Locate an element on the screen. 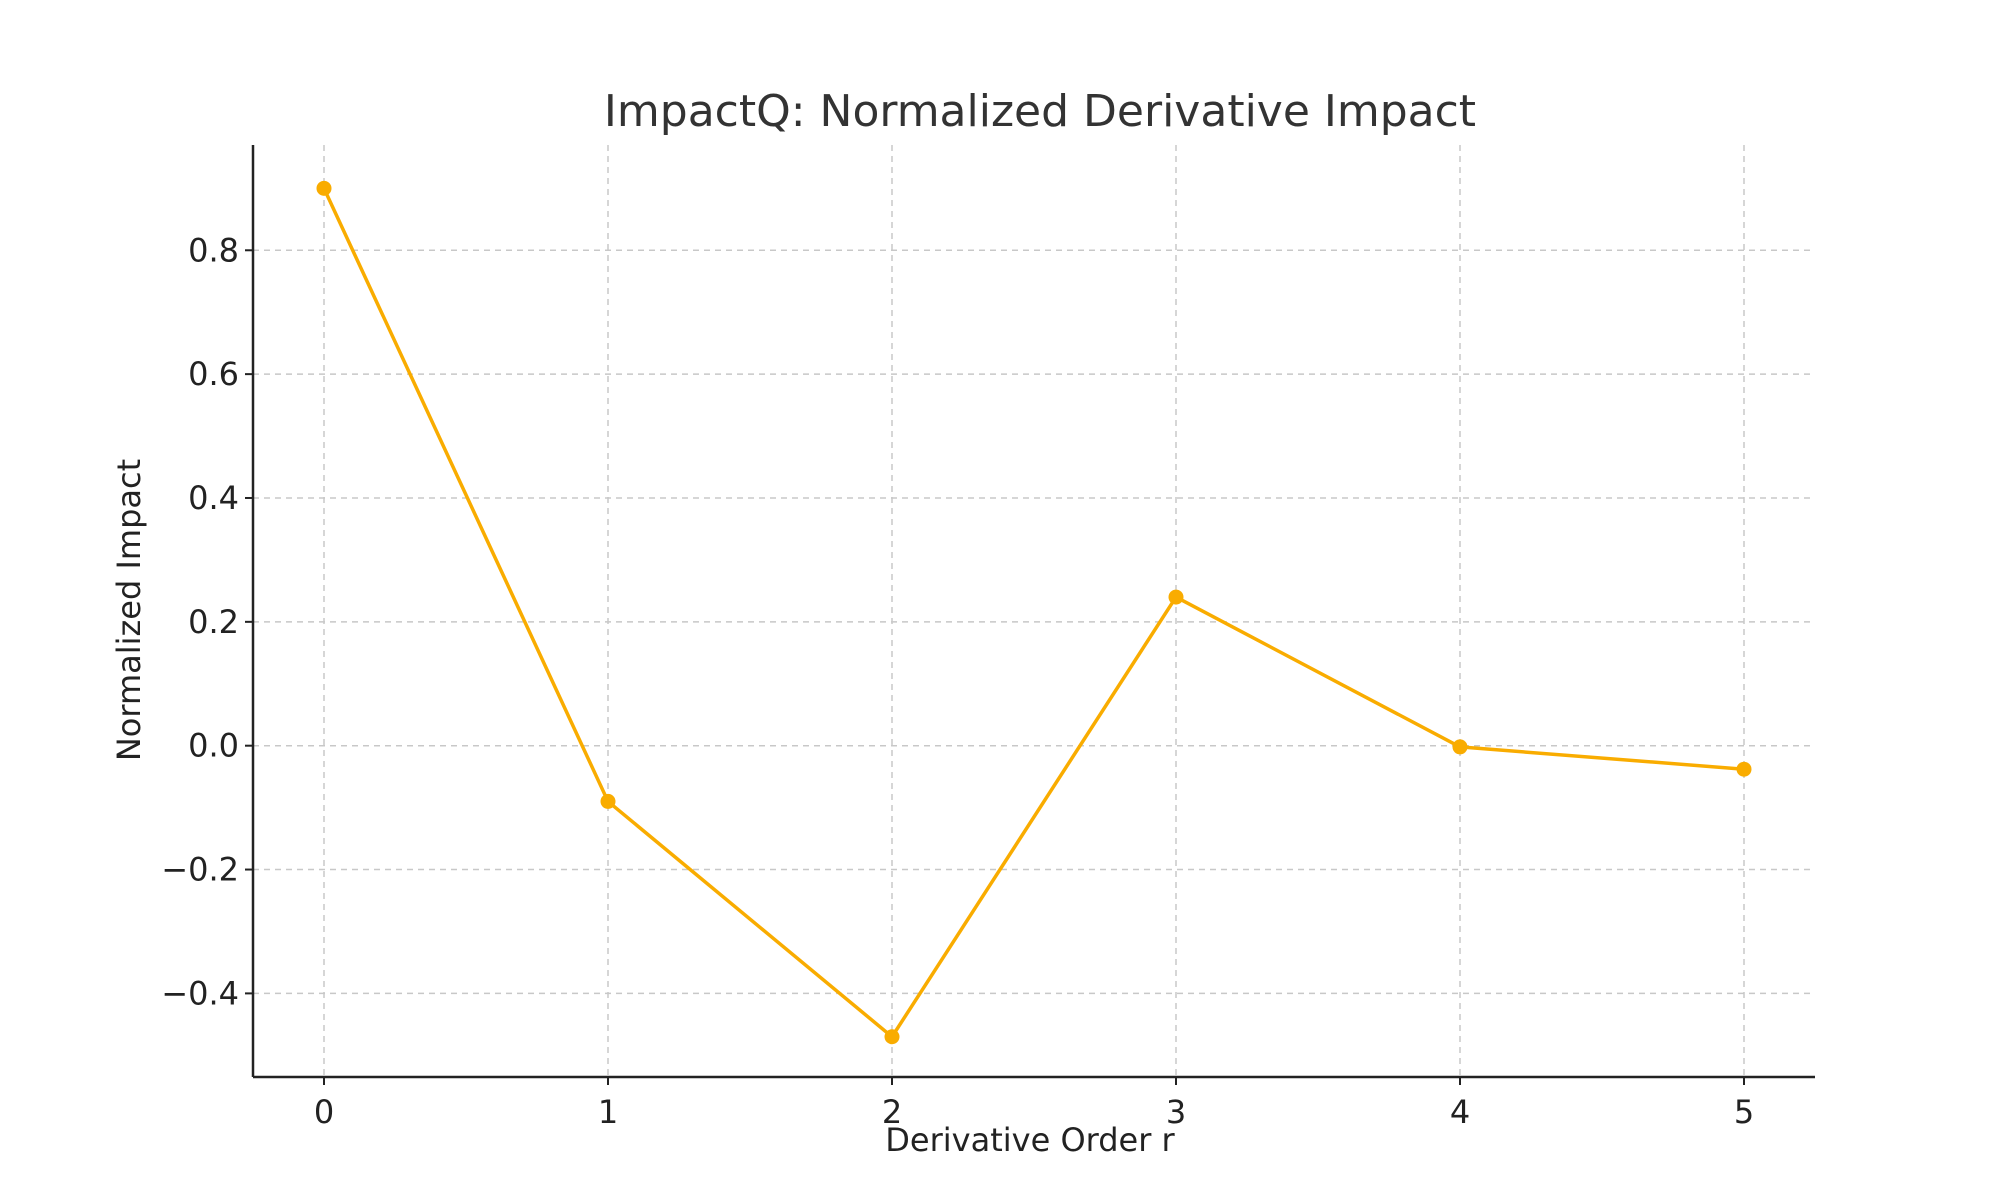  x-tick-label-1: 1 is located at coordinates (608, 1112).